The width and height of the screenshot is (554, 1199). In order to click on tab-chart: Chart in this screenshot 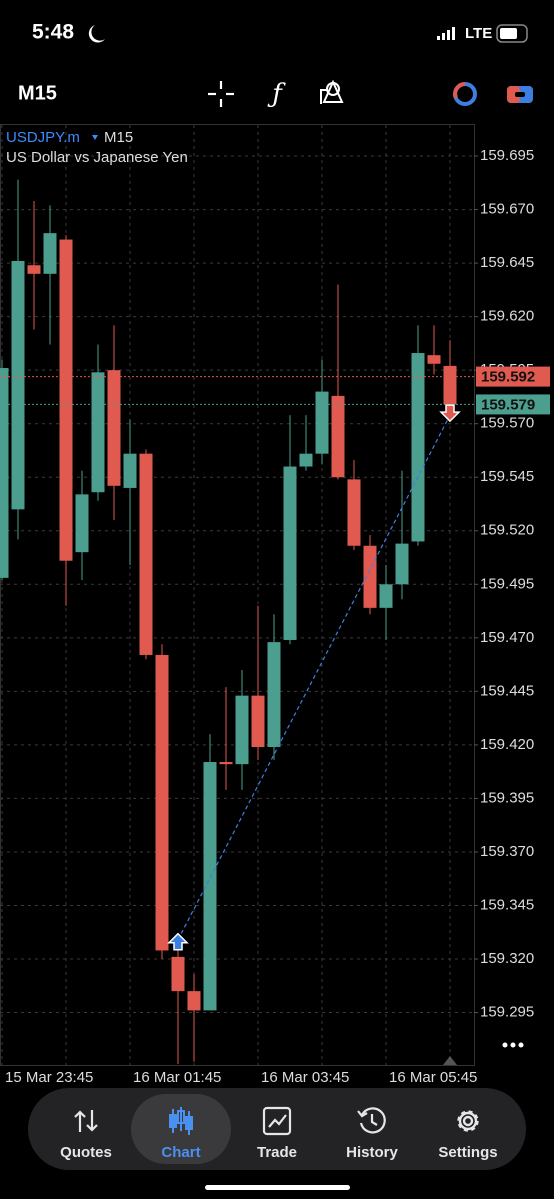, I will do `click(181, 1129)`.